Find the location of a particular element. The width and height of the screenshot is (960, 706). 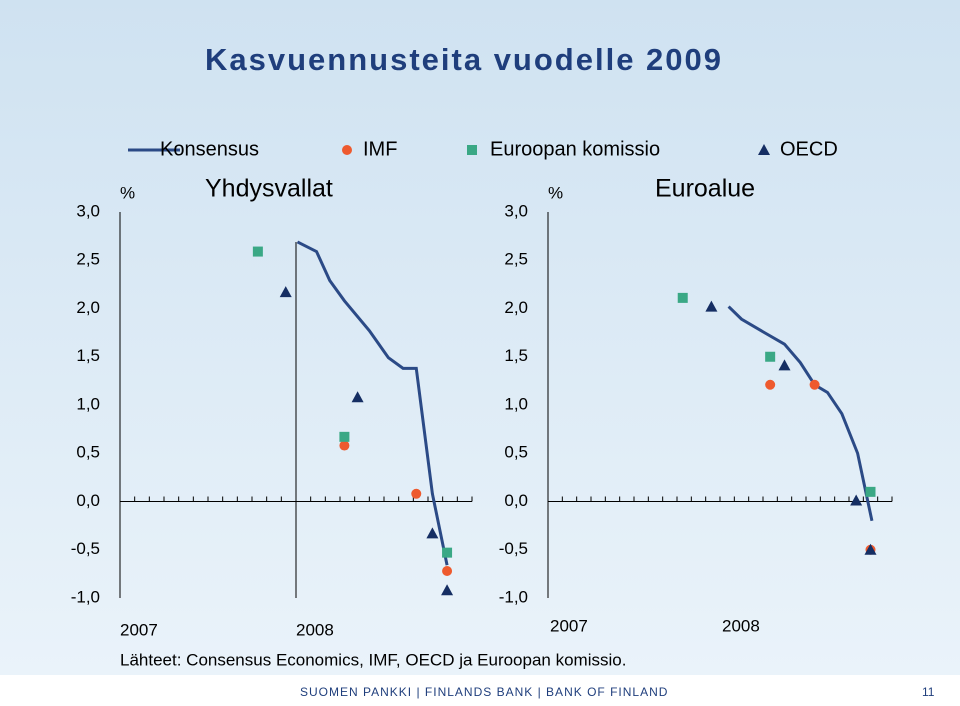

slide-title: Kasvuennusteita vuodelle 2009 is located at coordinates (464, 59).